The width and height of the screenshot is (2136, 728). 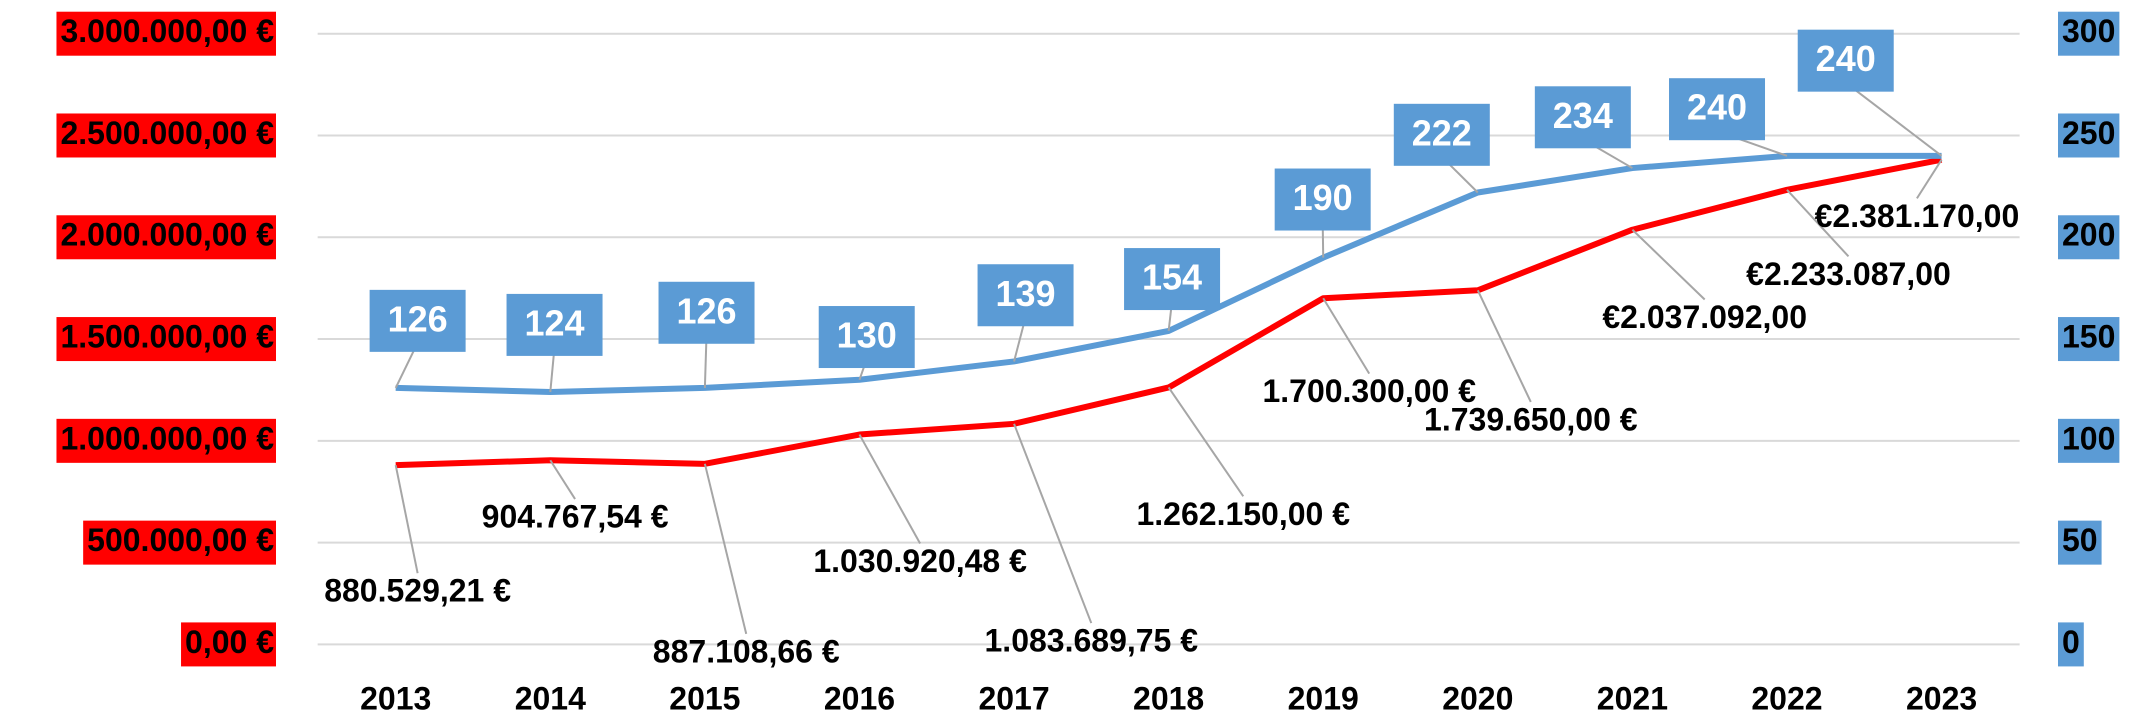 What do you see at coordinates (1632, 698) in the screenshot?
I see `x-tick-label: 2021` at bounding box center [1632, 698].